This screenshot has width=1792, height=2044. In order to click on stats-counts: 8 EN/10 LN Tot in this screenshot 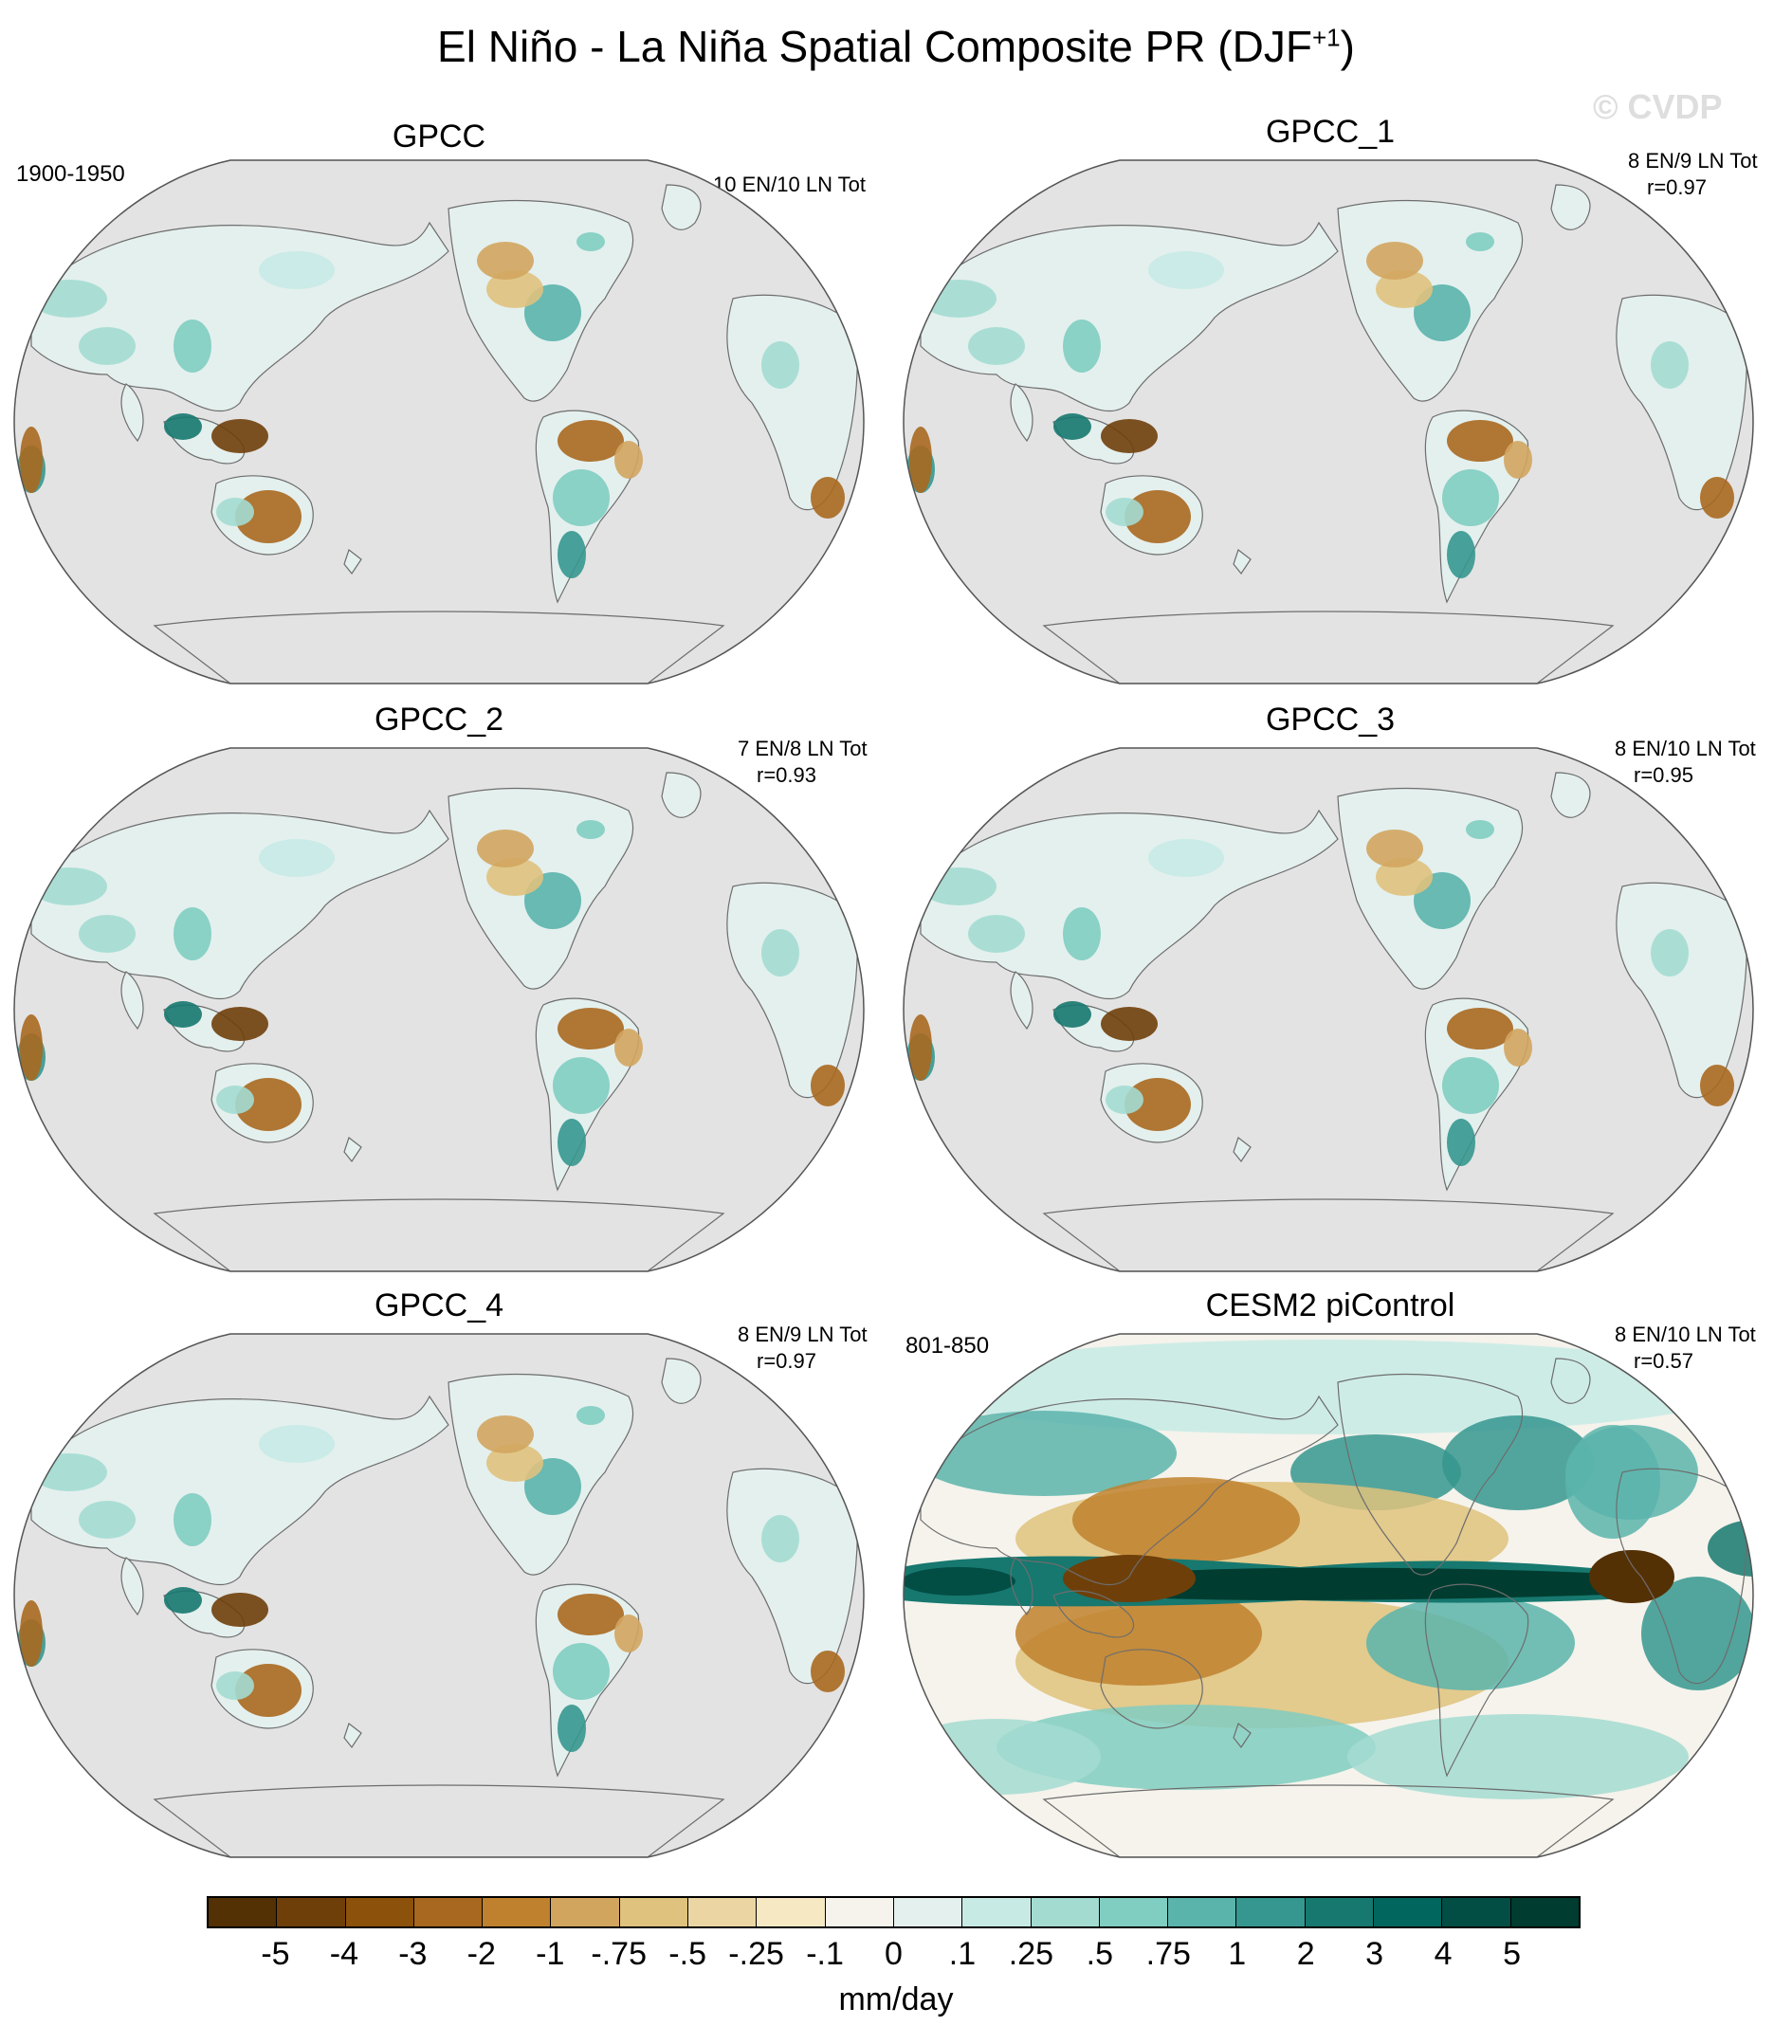, I will do `click(1685, 1334)`.